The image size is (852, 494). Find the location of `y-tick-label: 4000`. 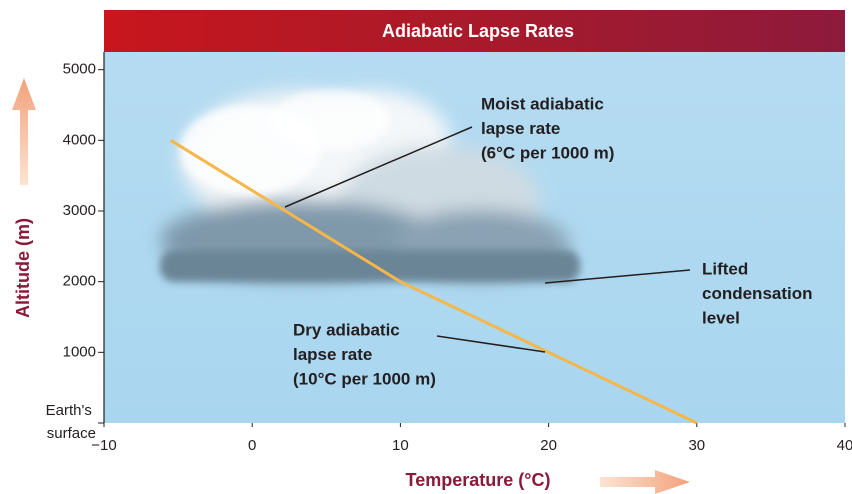

y-tick-label: 4000 is located at coordinates (79, 139).